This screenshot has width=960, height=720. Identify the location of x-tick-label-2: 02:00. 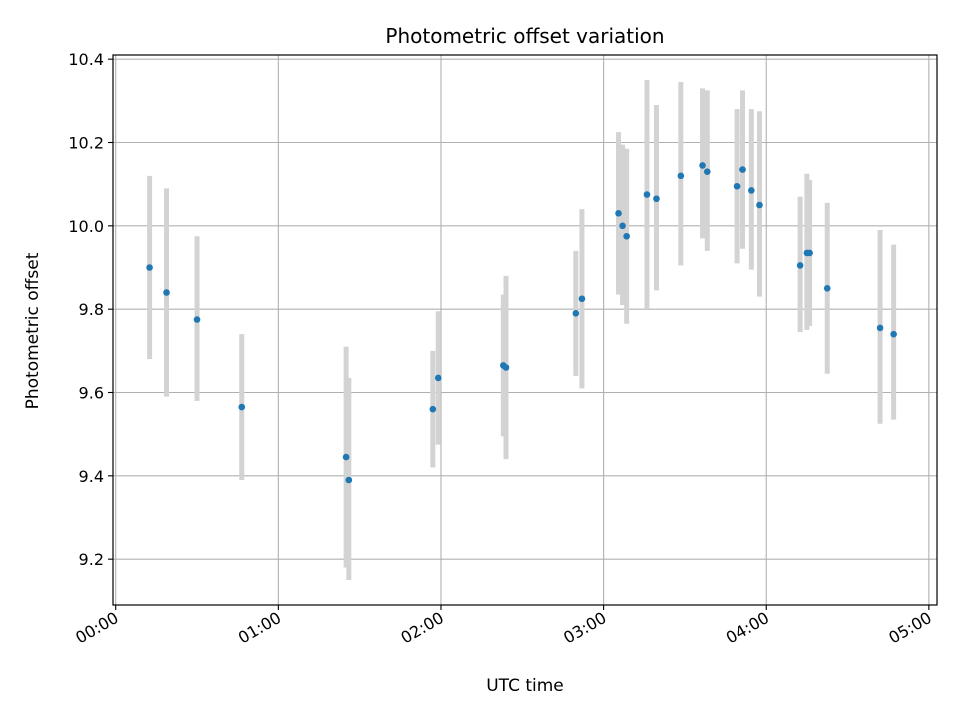
(422, 628).